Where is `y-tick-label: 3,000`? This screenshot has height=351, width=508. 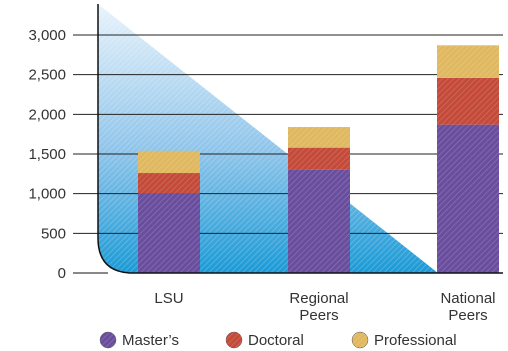
y-tick-label: 3,000 is located at coordinates (47, 35).